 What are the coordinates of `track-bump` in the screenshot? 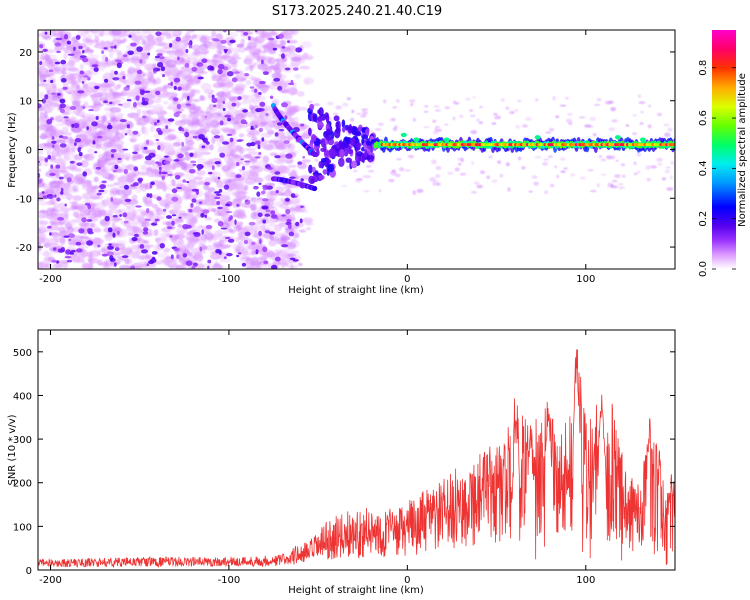 It's located at (642, 139).